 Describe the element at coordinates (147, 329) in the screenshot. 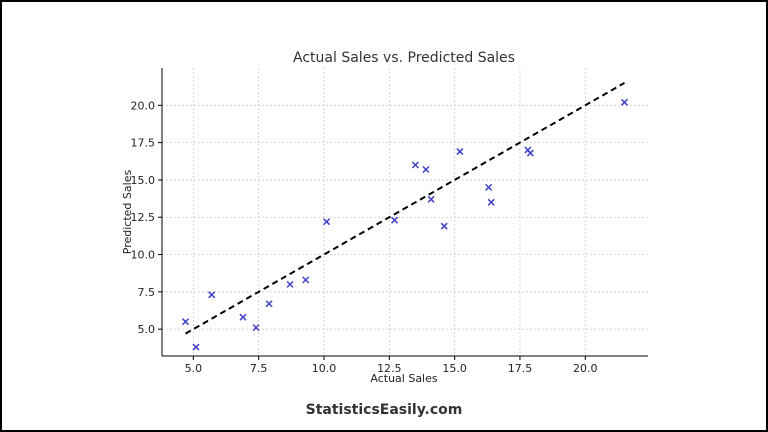

I see `y-tick-label: 5.0` at that location.